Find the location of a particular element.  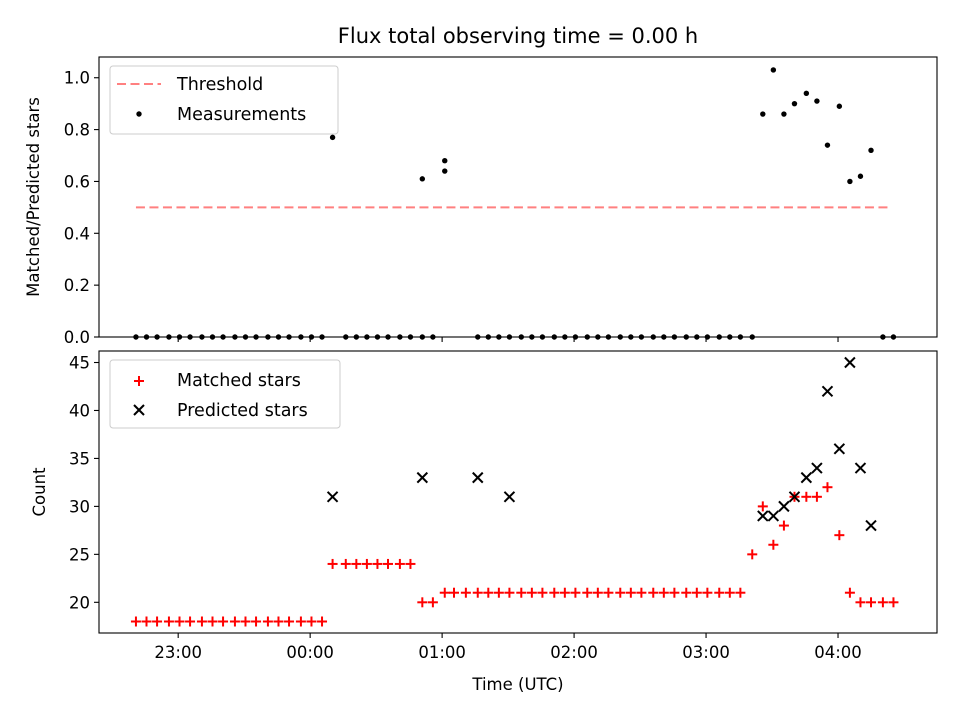

legend-predicted-label: Predicted stars is located at coordinates (242, 411).